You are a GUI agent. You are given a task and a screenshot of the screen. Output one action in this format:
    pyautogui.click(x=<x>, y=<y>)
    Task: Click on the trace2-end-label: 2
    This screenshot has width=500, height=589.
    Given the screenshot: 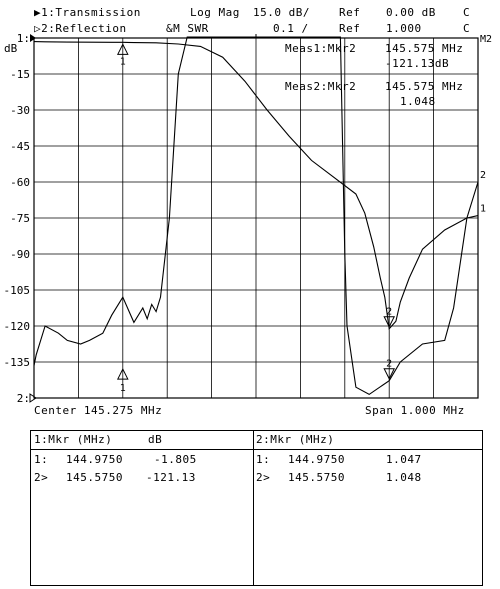 What is the action you would take?
    pyautogui.click(x=483, y=175)
    